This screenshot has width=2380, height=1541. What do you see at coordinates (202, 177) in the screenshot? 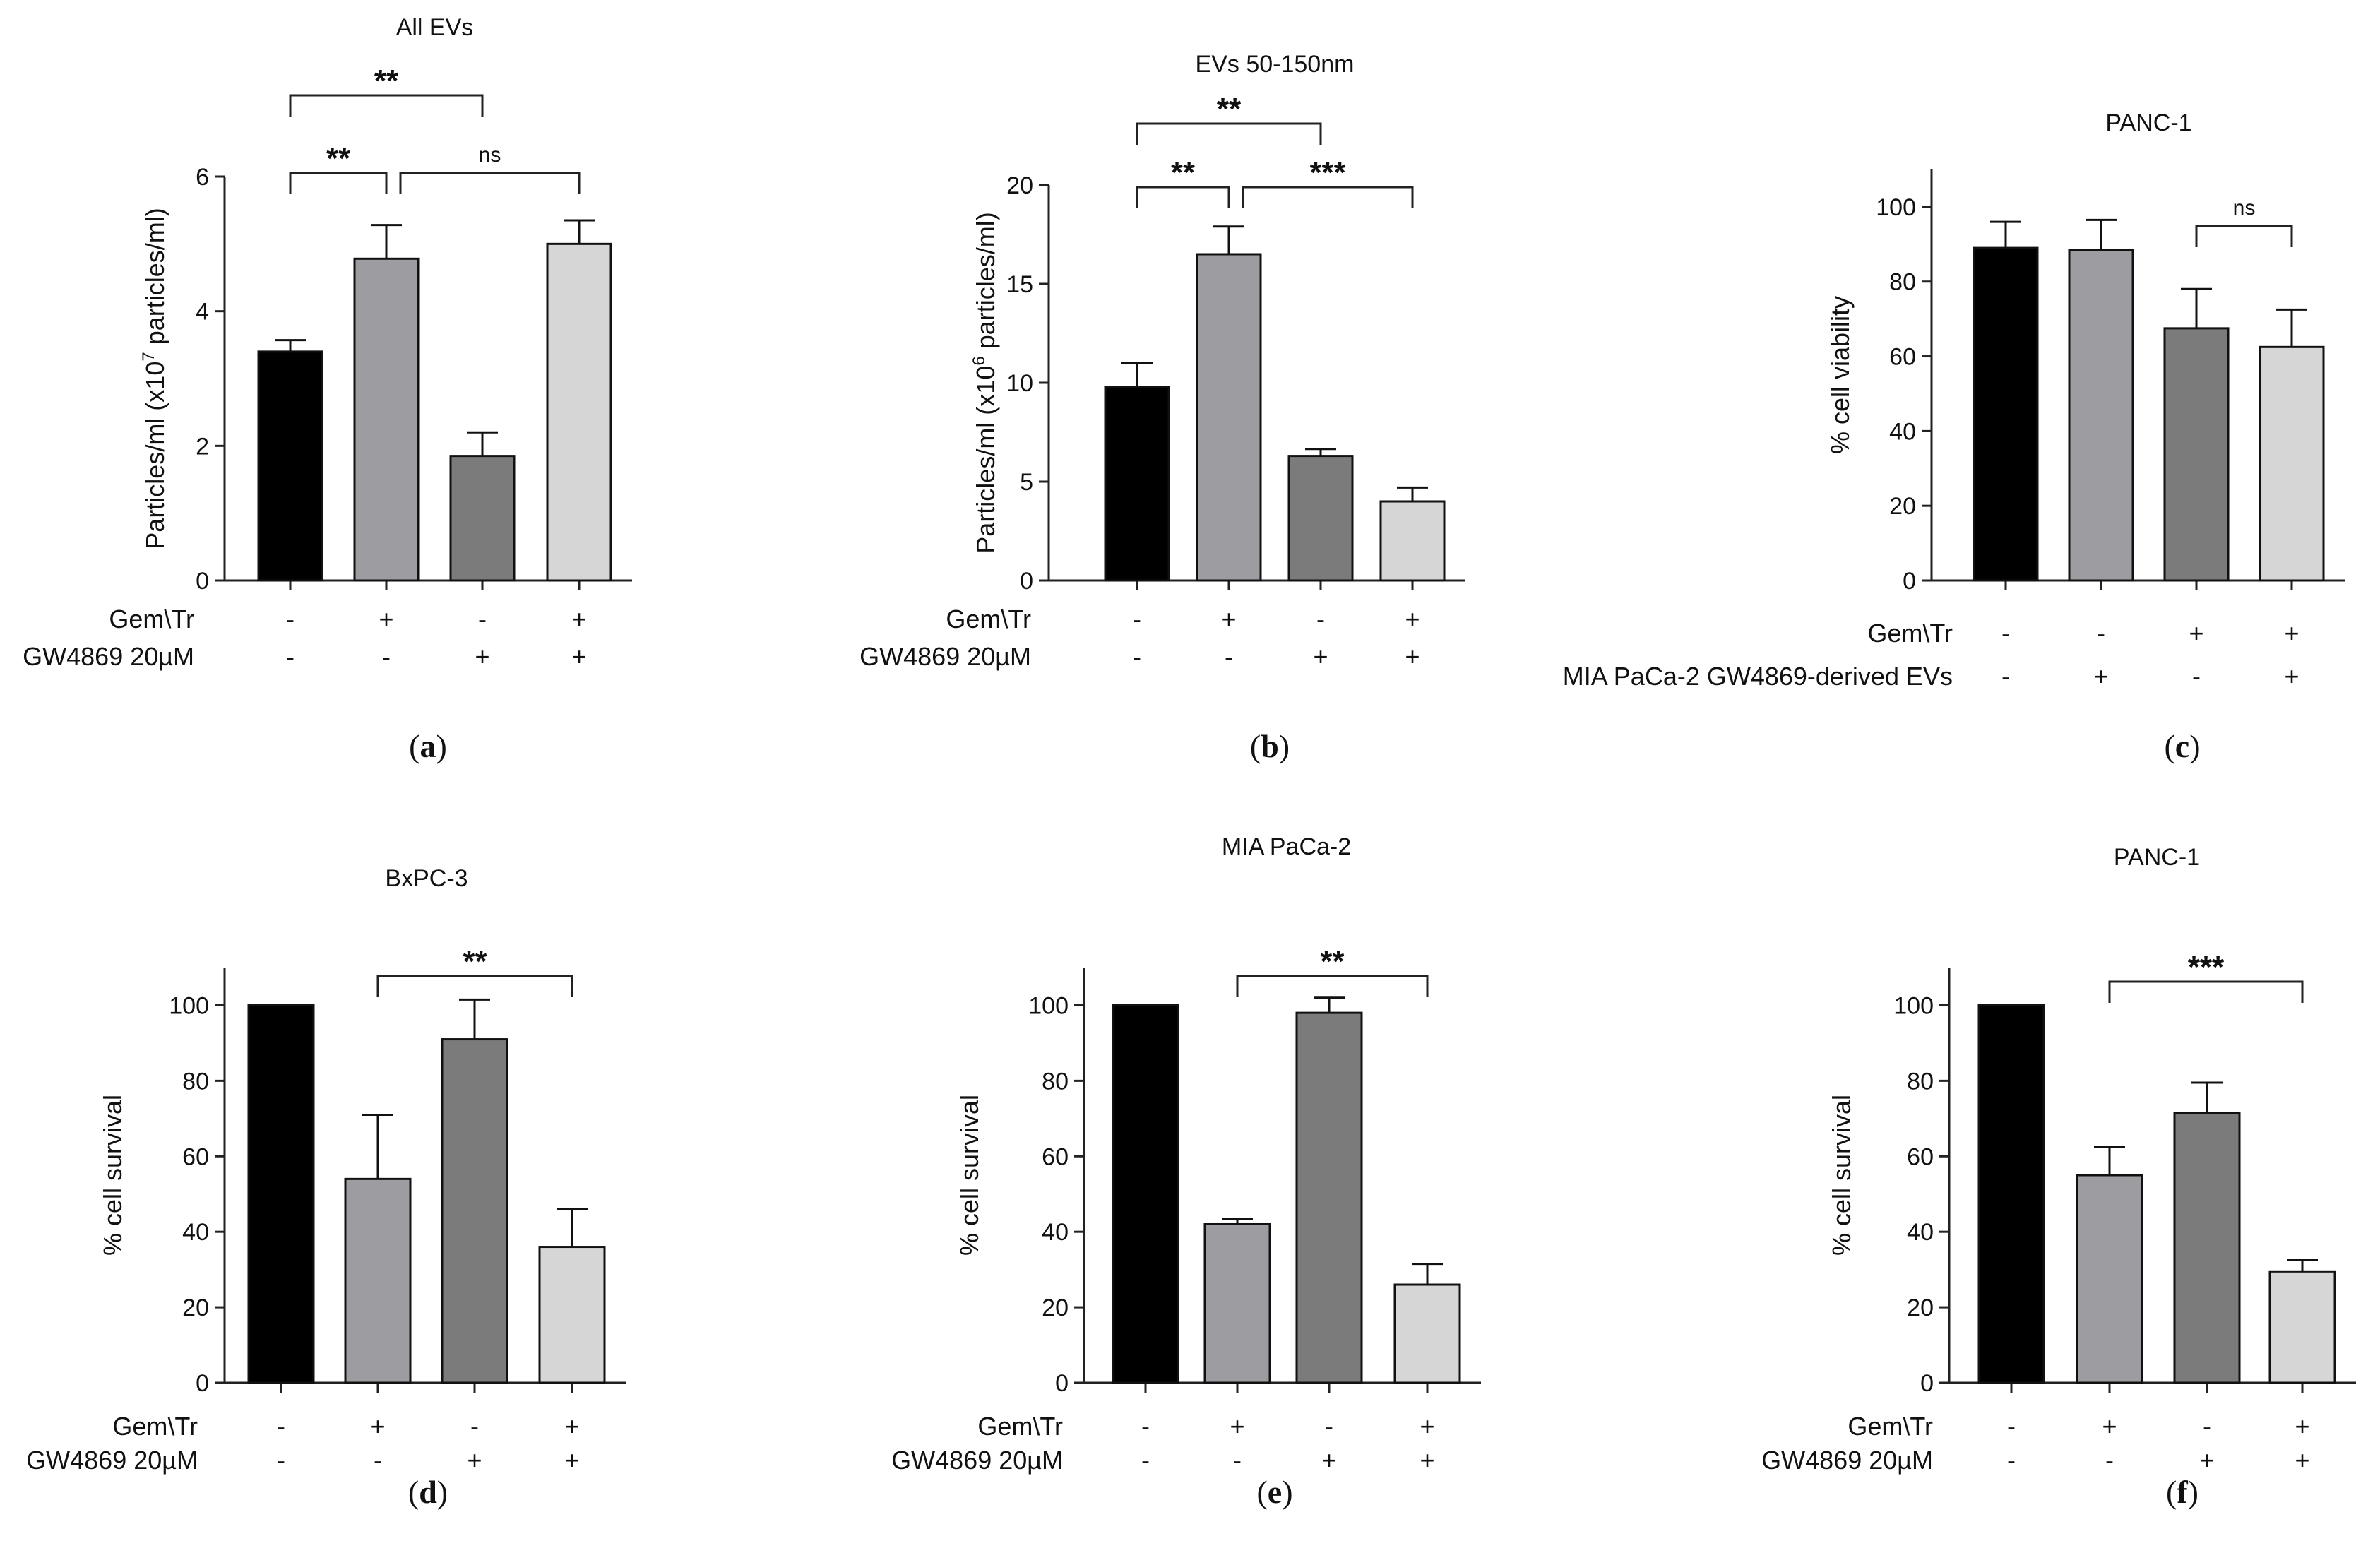
I see `y-tick-label: 6` at bounding box center [202, 177].